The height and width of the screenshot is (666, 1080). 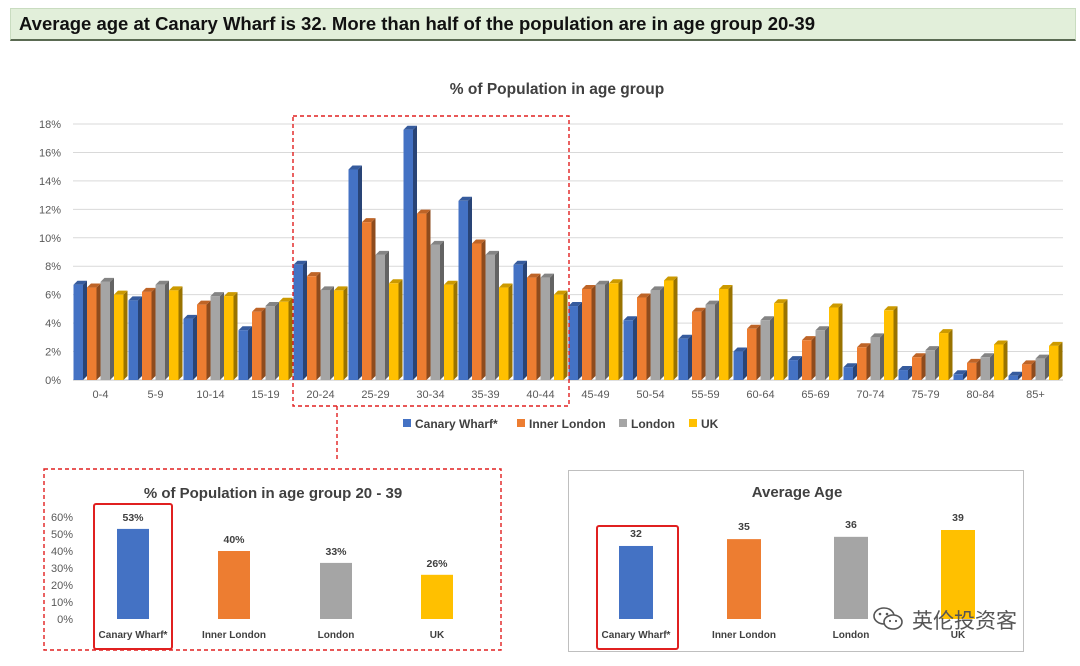 What do you see at coordinates (958, 518) in the screenshot?
I see `data-label: 39` at bounding box center [958, 518].